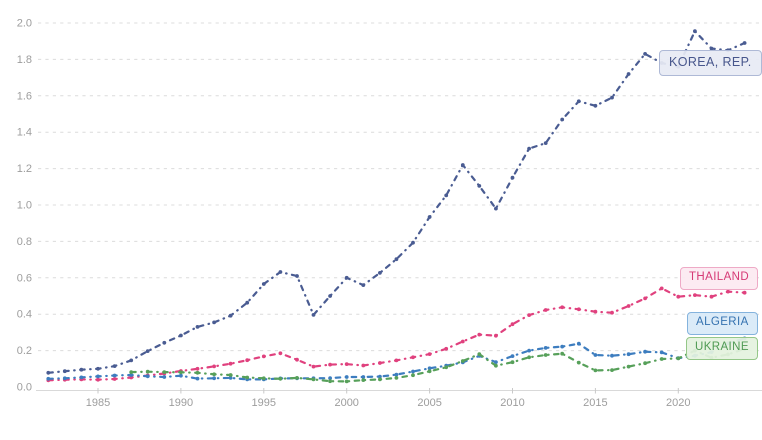 The image size is (762, 440). I want to click on svg-text: 2.0, so click(24, 24).